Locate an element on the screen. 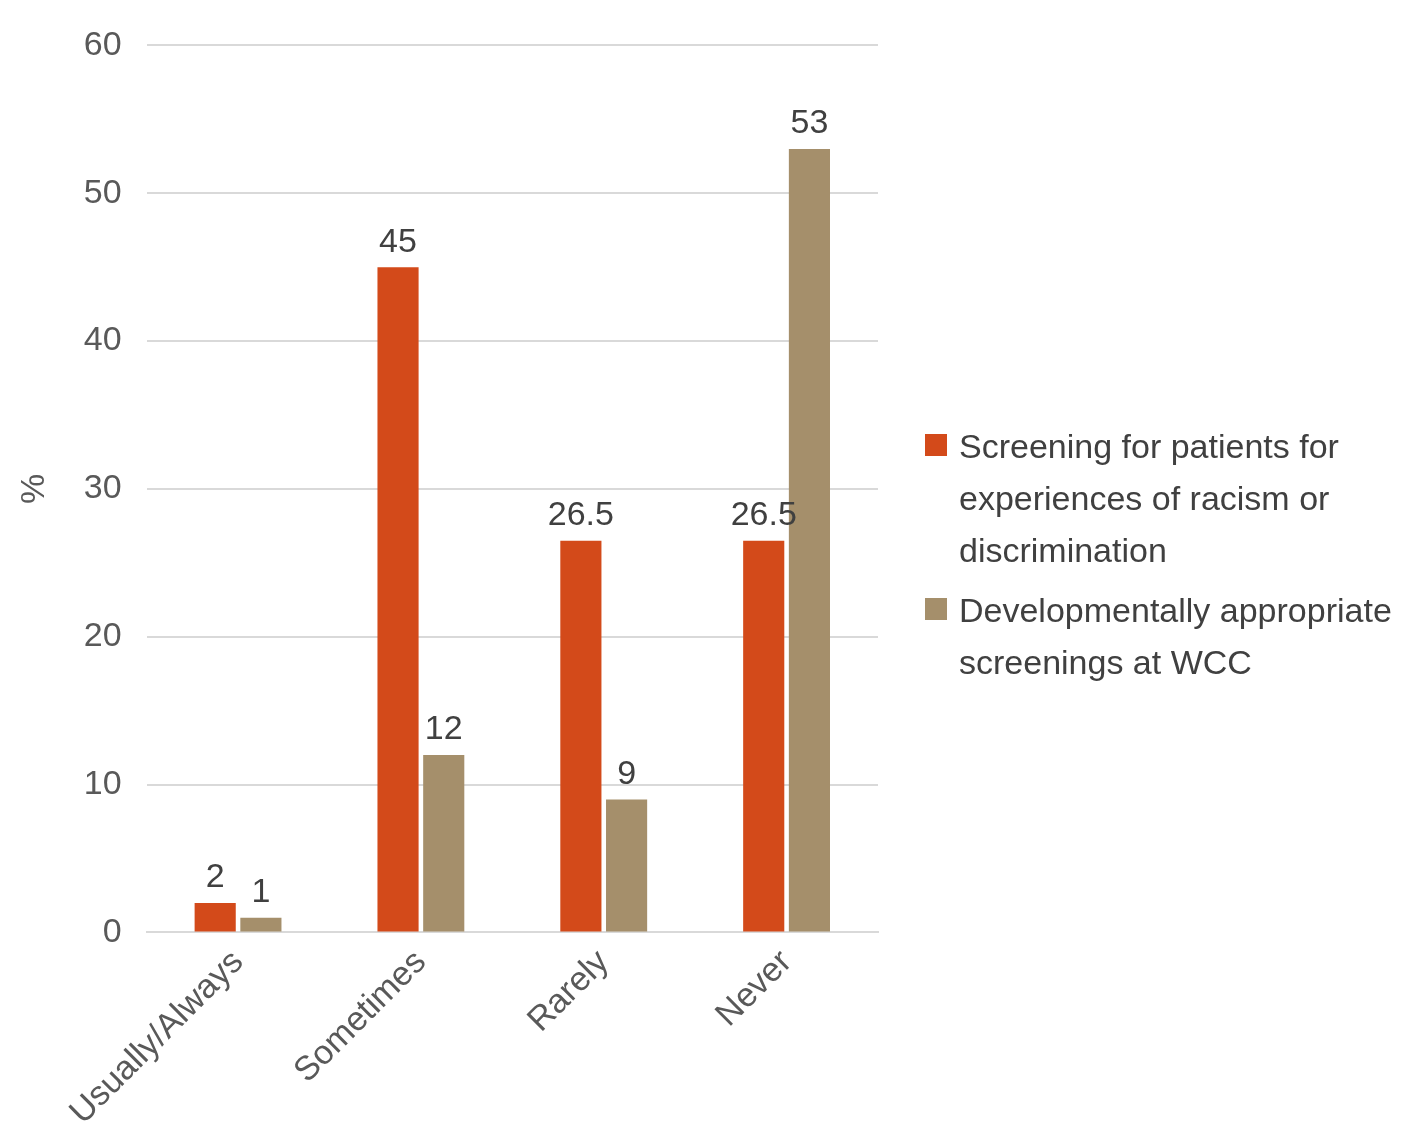  y-tick-label: 0 is located at coordinates (112, 929).